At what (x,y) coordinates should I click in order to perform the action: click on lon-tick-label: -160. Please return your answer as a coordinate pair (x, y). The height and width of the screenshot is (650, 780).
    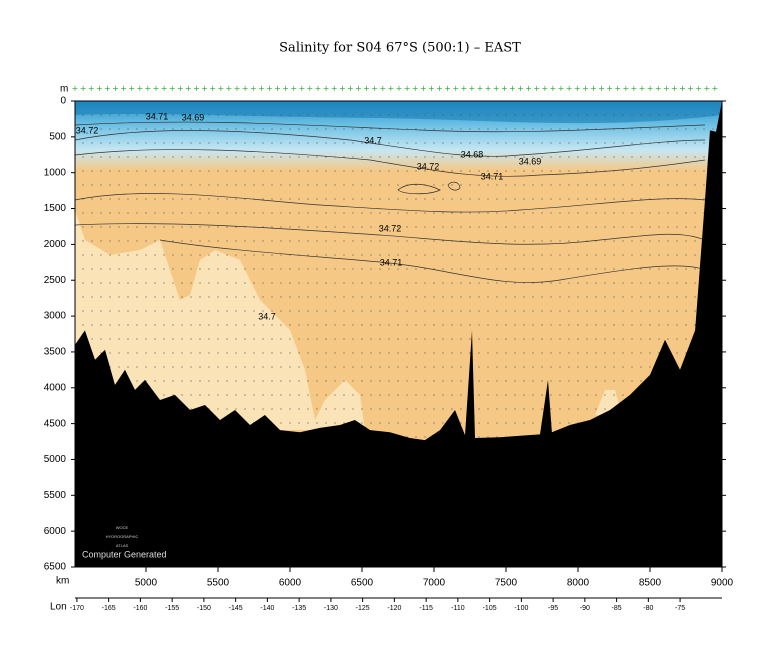
    Looking at the image, I should click on (140, 608).